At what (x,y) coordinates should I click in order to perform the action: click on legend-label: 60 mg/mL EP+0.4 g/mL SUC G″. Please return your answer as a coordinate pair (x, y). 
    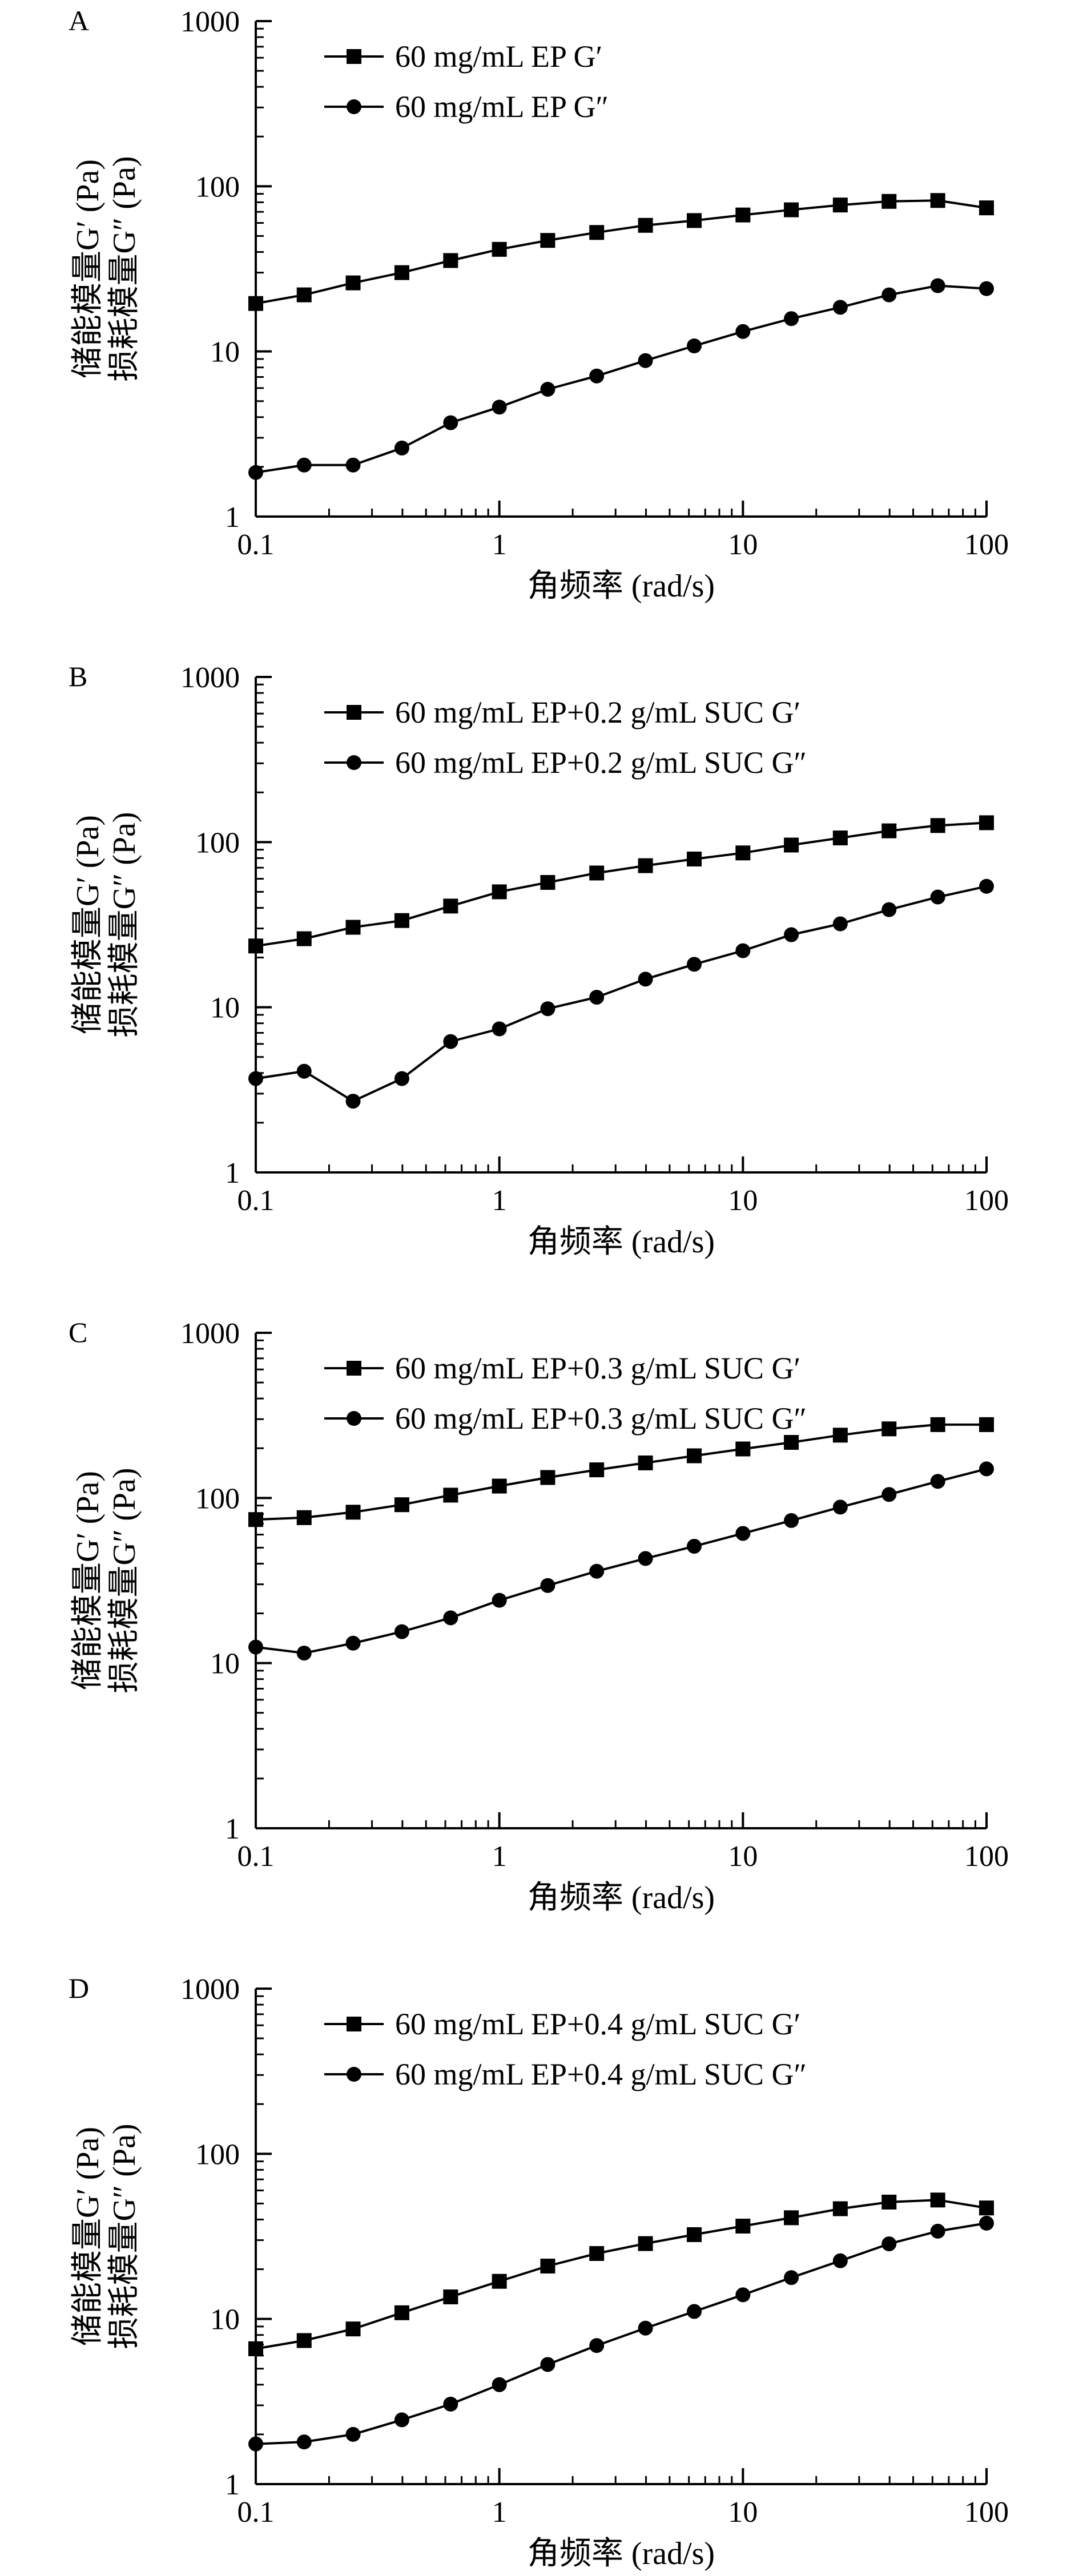
    Looking at the image, I should click on (601, 2074).